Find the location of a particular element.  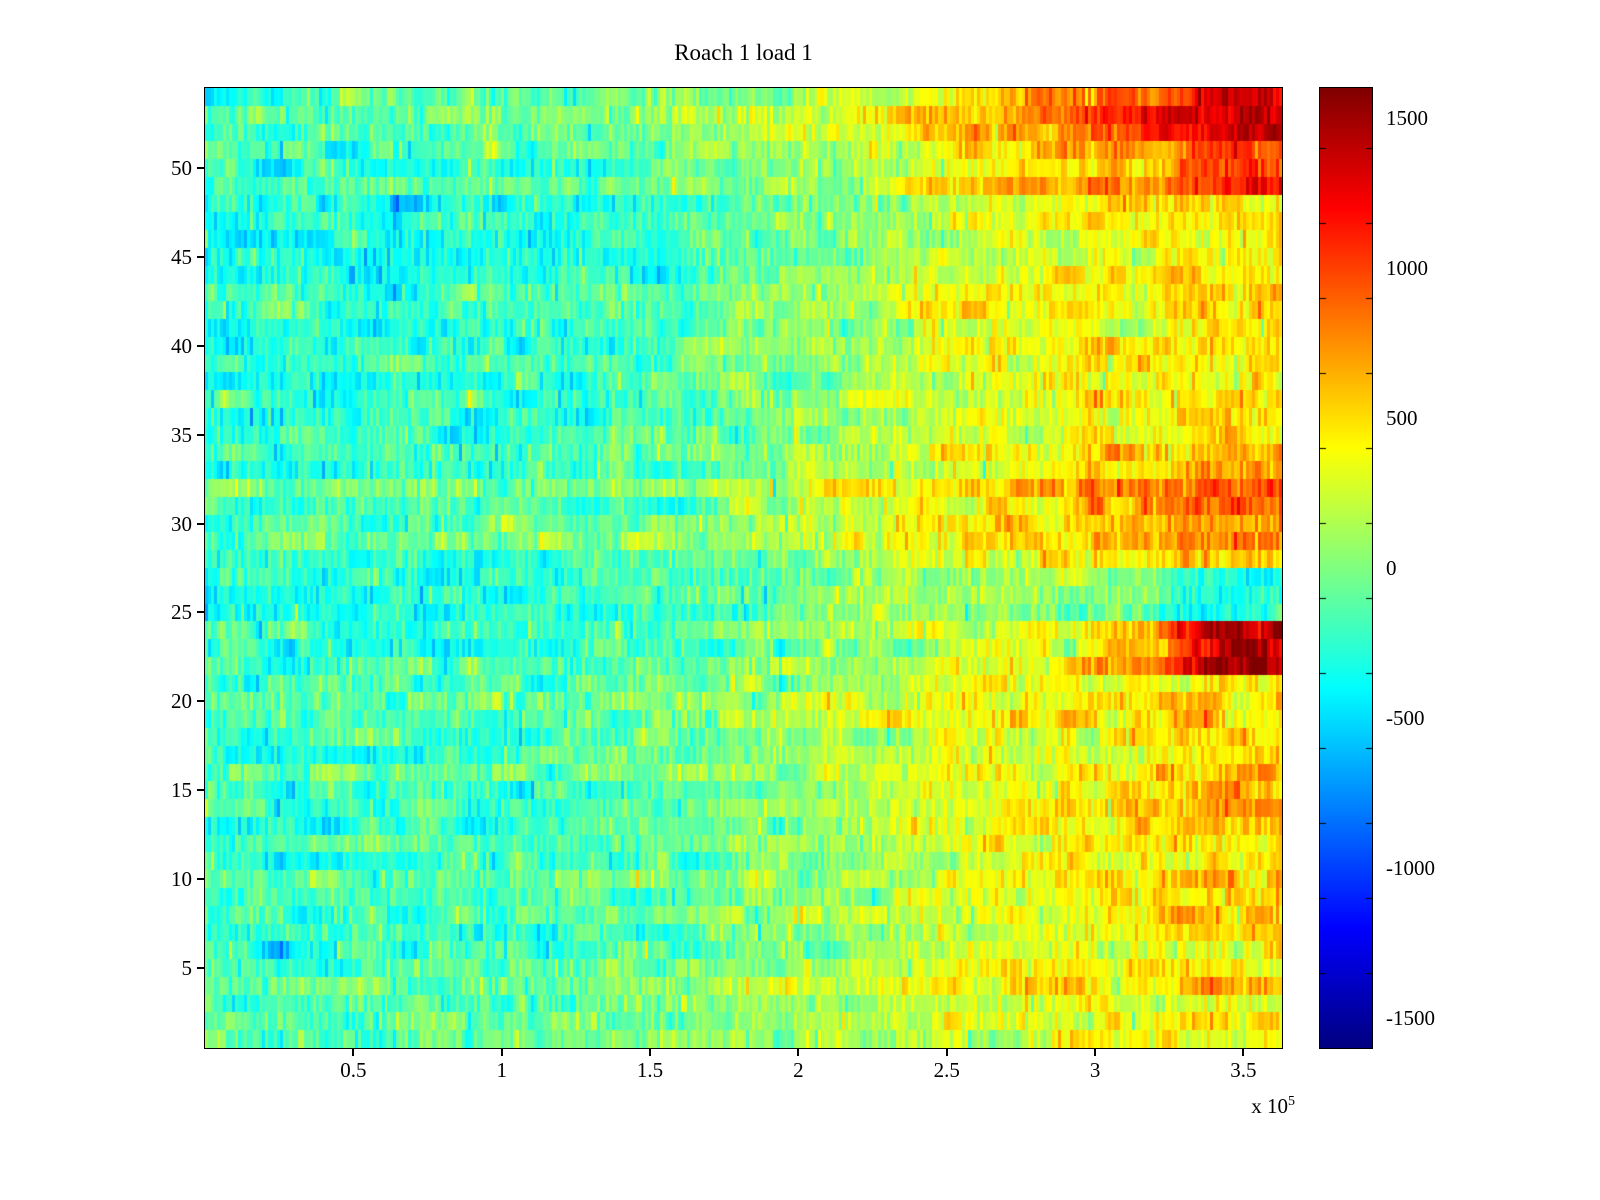

x-tick-label: 1 is located at coordinates (501, 1070).